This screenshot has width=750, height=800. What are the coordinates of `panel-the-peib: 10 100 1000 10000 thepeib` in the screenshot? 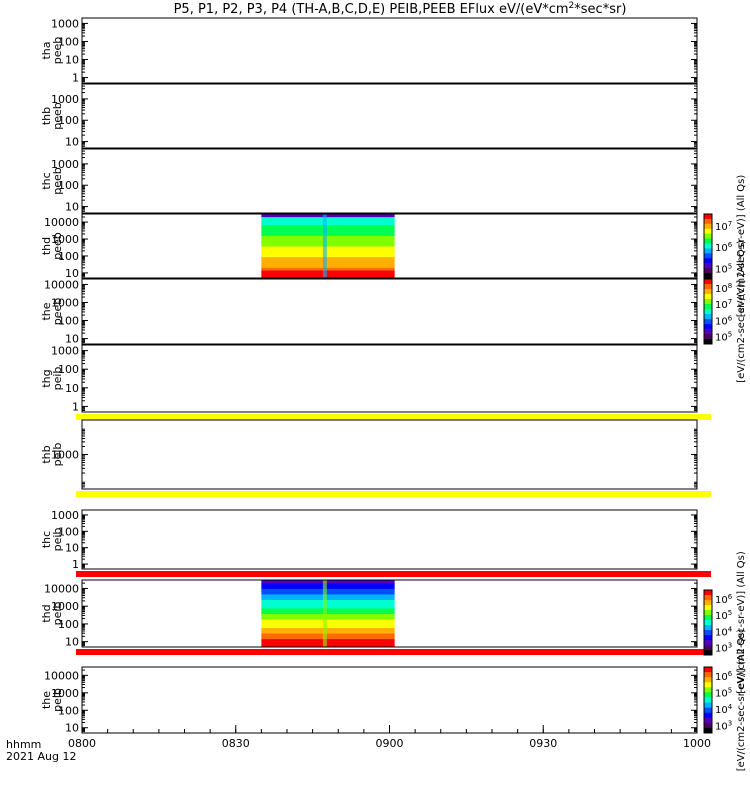 It's located at (369, 700).